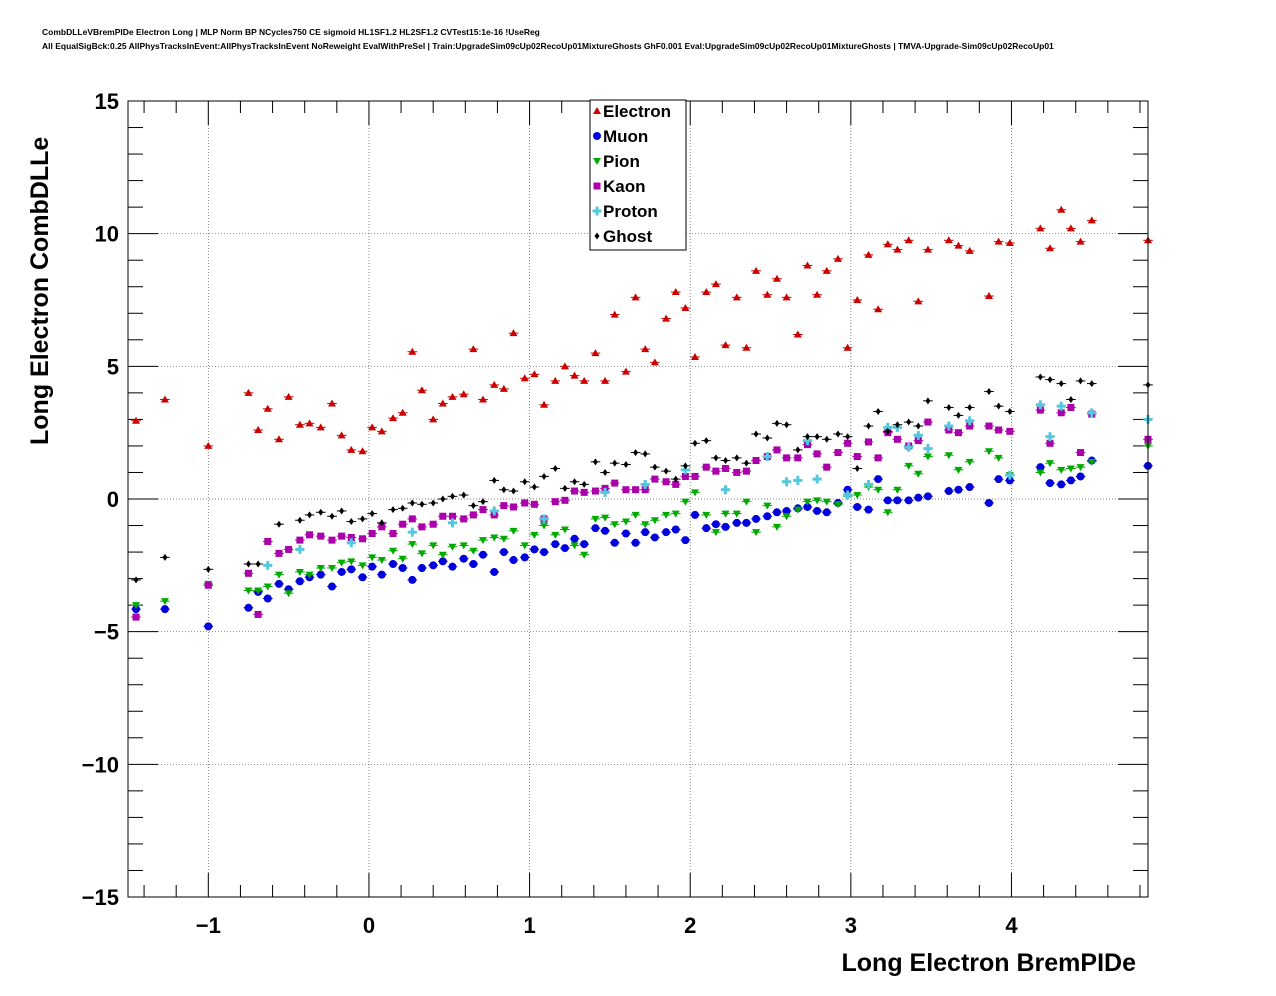 The height and width of the screenshot is (996, 1276). I want to click on legend-entry-pion: Pion, so click(616, 161).